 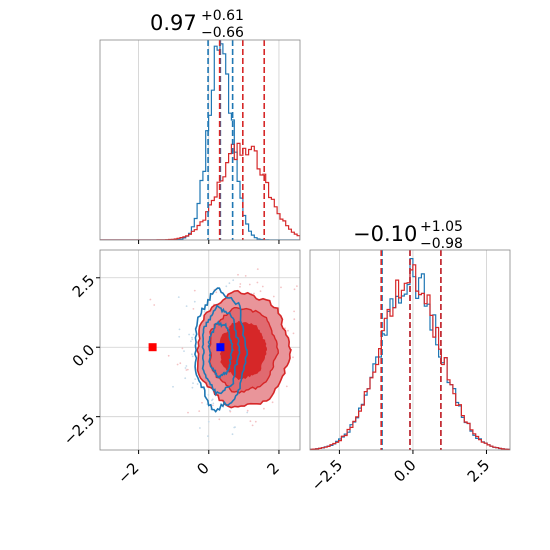 I want to click on title-x-upper: +0.61, so click(x=222, y=16).